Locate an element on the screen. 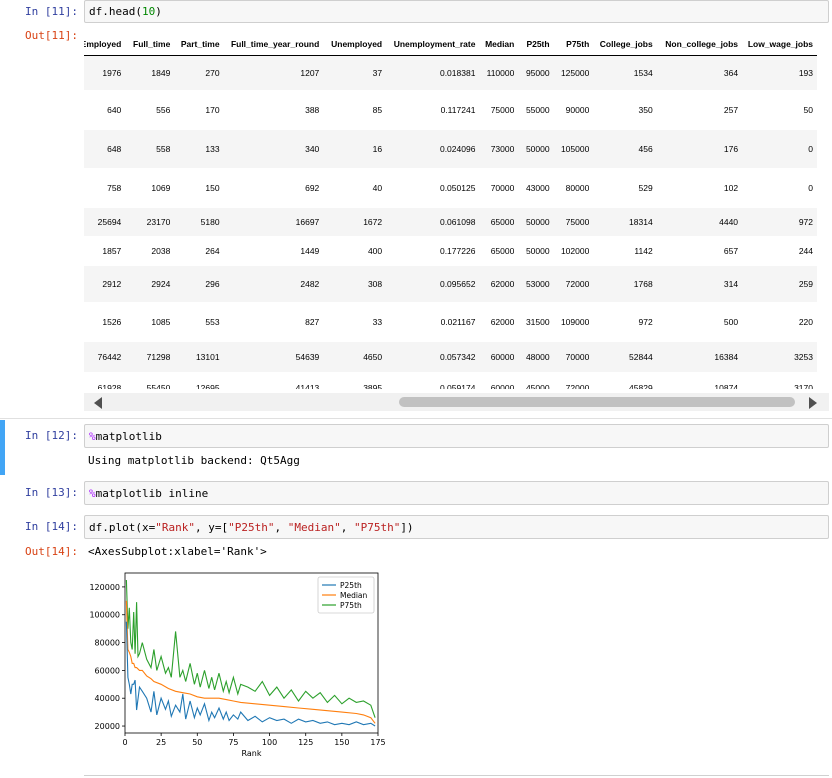 The image size is (832, 778). table-cell: 3253 is located at coordinates (779, 356).